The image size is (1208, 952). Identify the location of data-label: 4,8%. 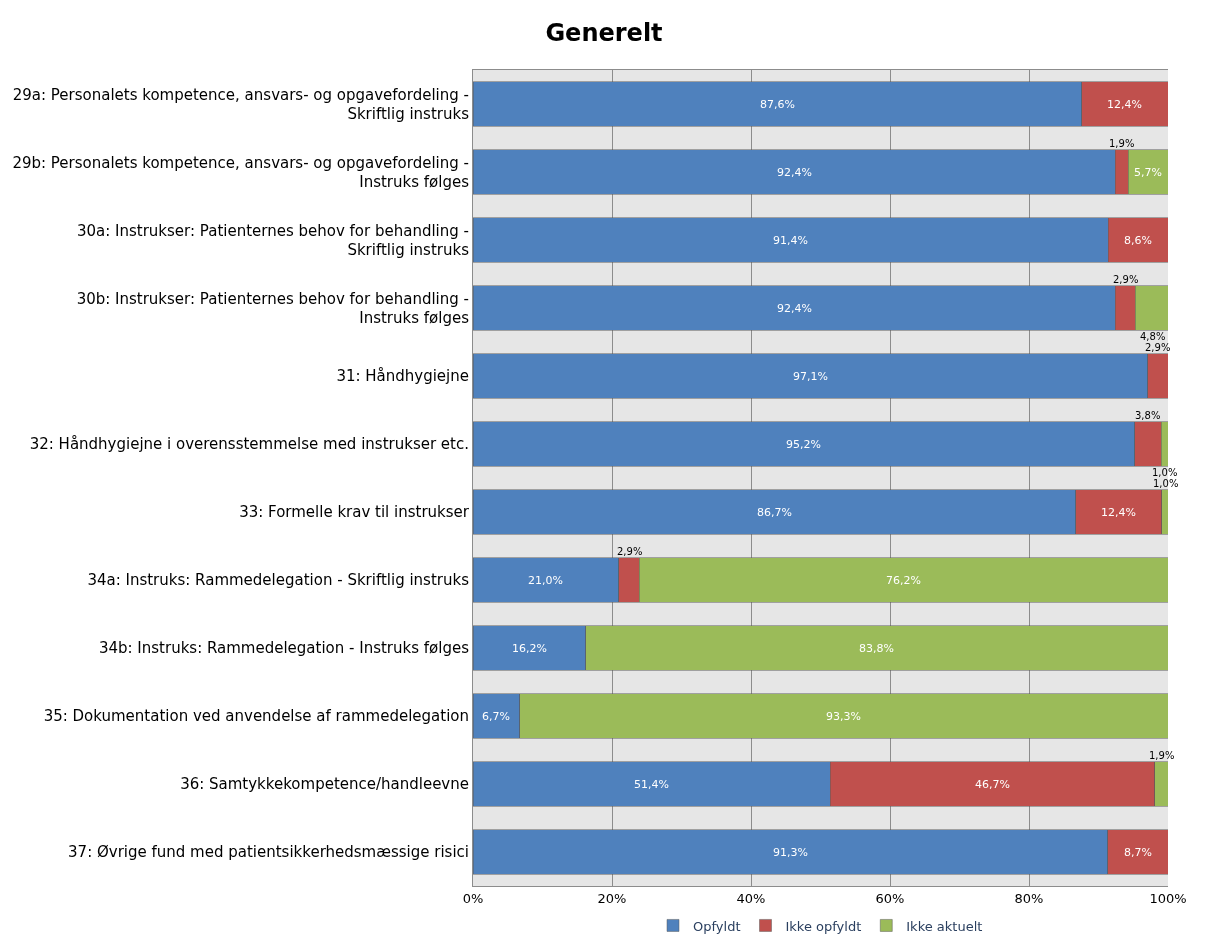
(1153, 336).